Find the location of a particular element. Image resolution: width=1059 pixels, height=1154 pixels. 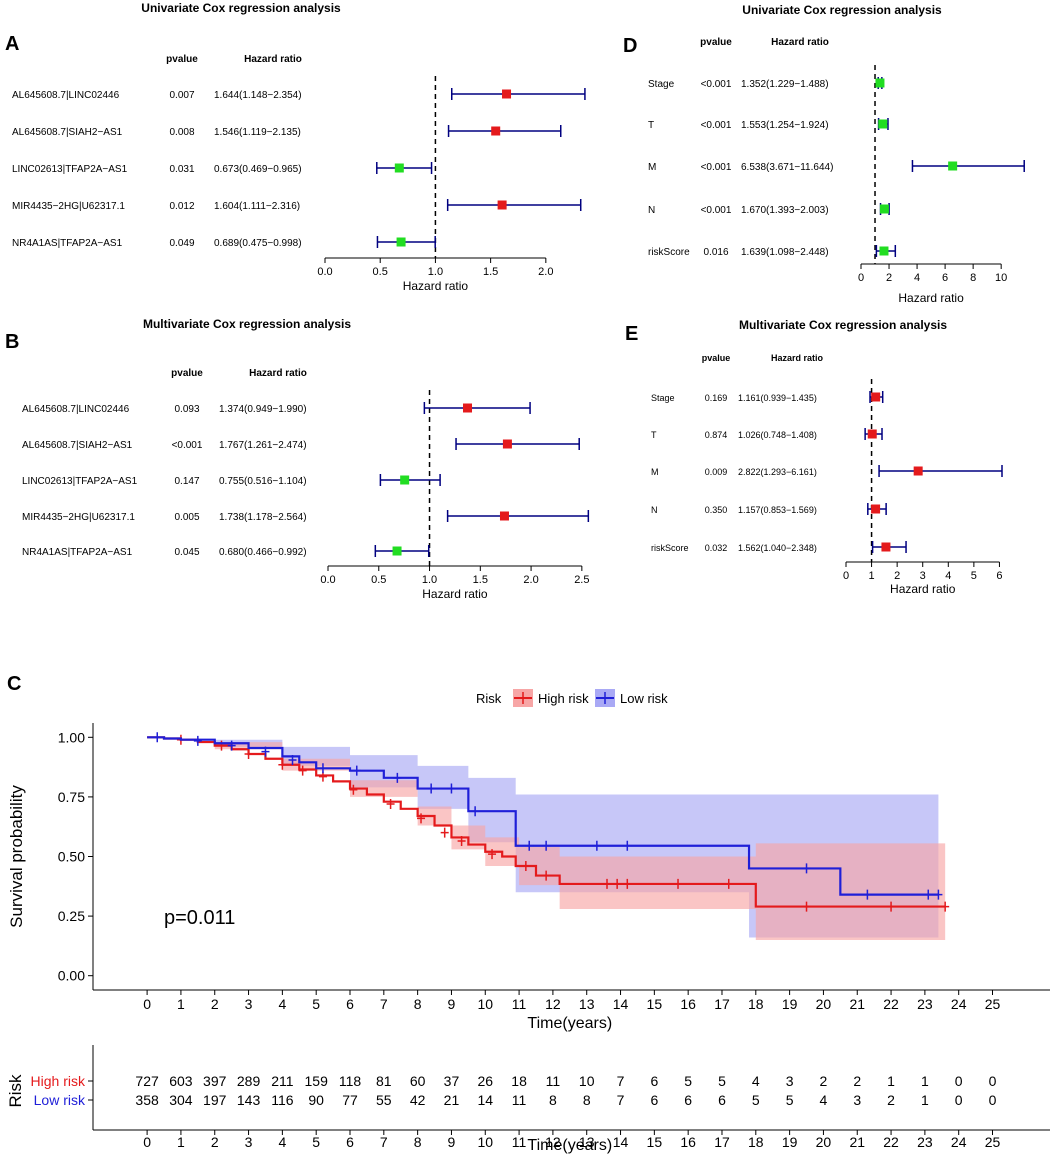

risk-count-high: 10 is located at coordinates (587, 1081).